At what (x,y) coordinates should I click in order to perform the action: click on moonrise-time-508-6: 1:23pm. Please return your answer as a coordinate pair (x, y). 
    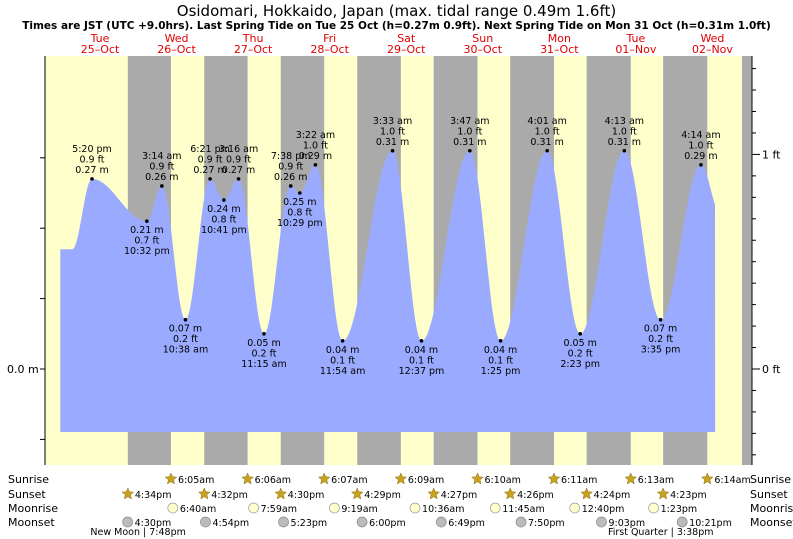
    Looking at the image, I should click on (679, 509).